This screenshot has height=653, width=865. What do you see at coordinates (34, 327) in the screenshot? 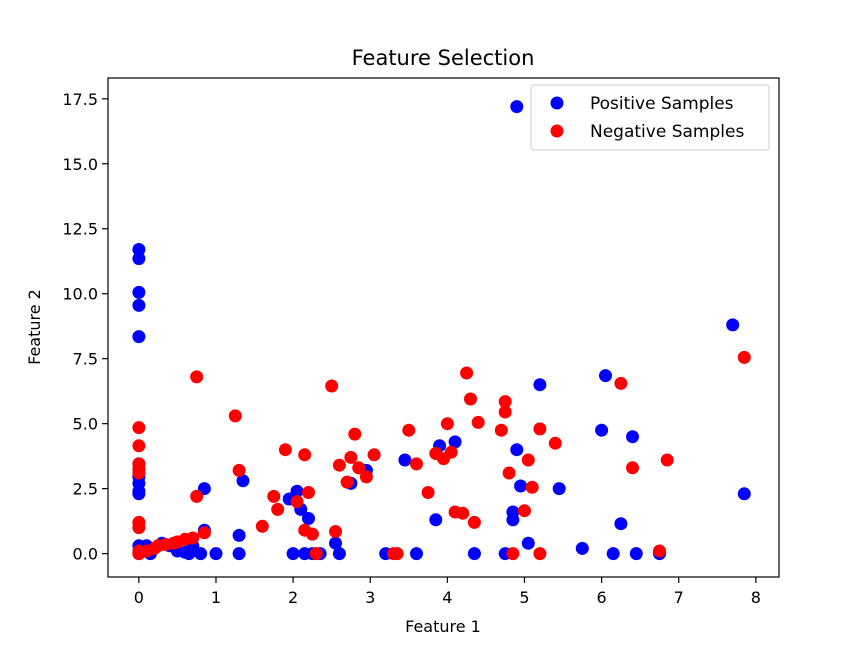
I see `y-axis-label: Feature 2` at bounding box center [34, 327].